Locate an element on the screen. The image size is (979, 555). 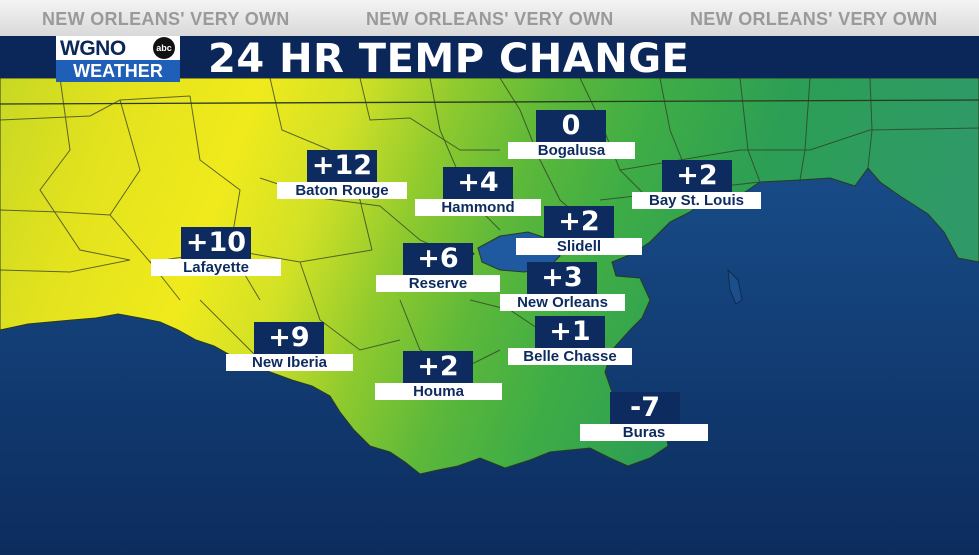
temp-change-value: +12 is located at coordinates (342, 166).